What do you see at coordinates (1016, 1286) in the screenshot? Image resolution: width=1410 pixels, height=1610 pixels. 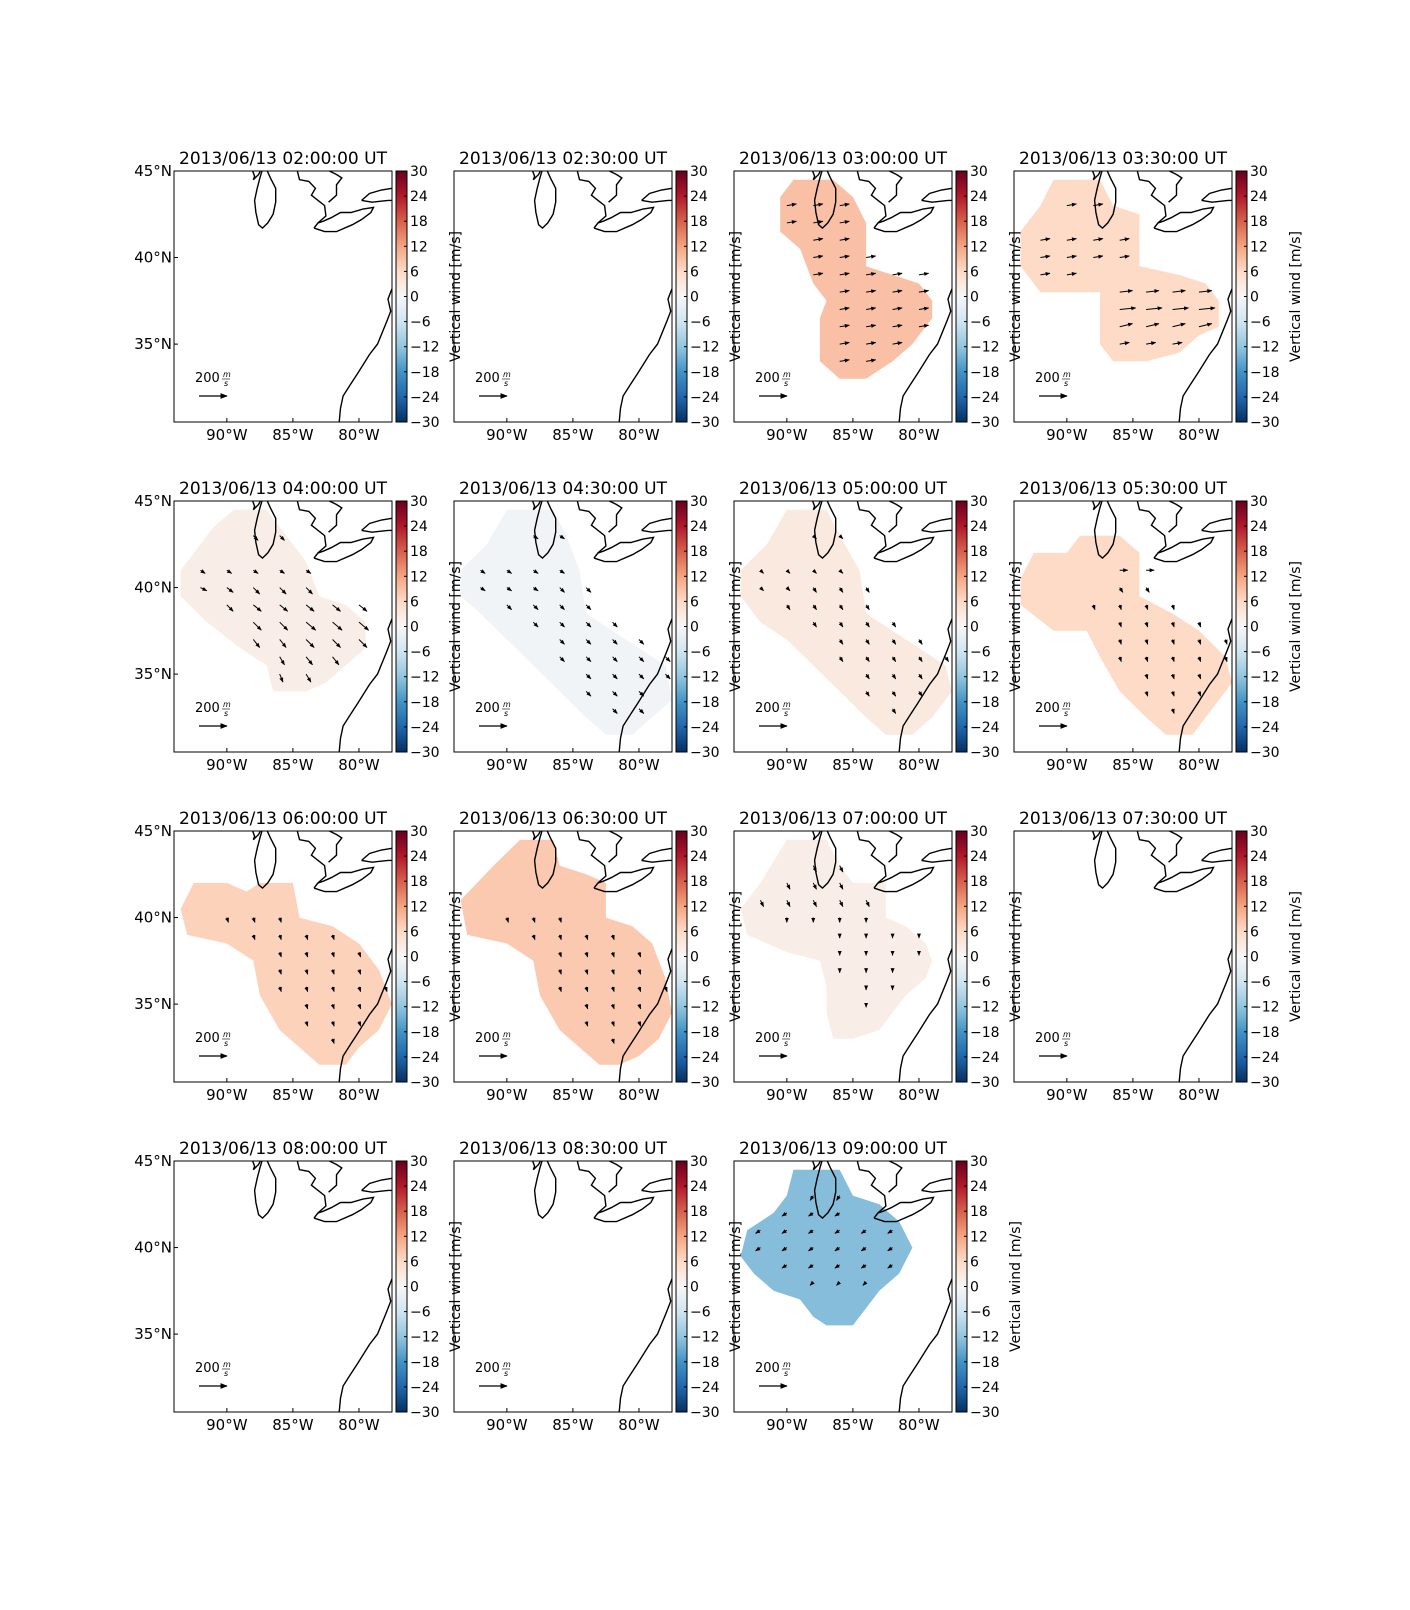 I see `colorbar-label: Vertical wind [m/s]` at bounding box center [1016, 1286].